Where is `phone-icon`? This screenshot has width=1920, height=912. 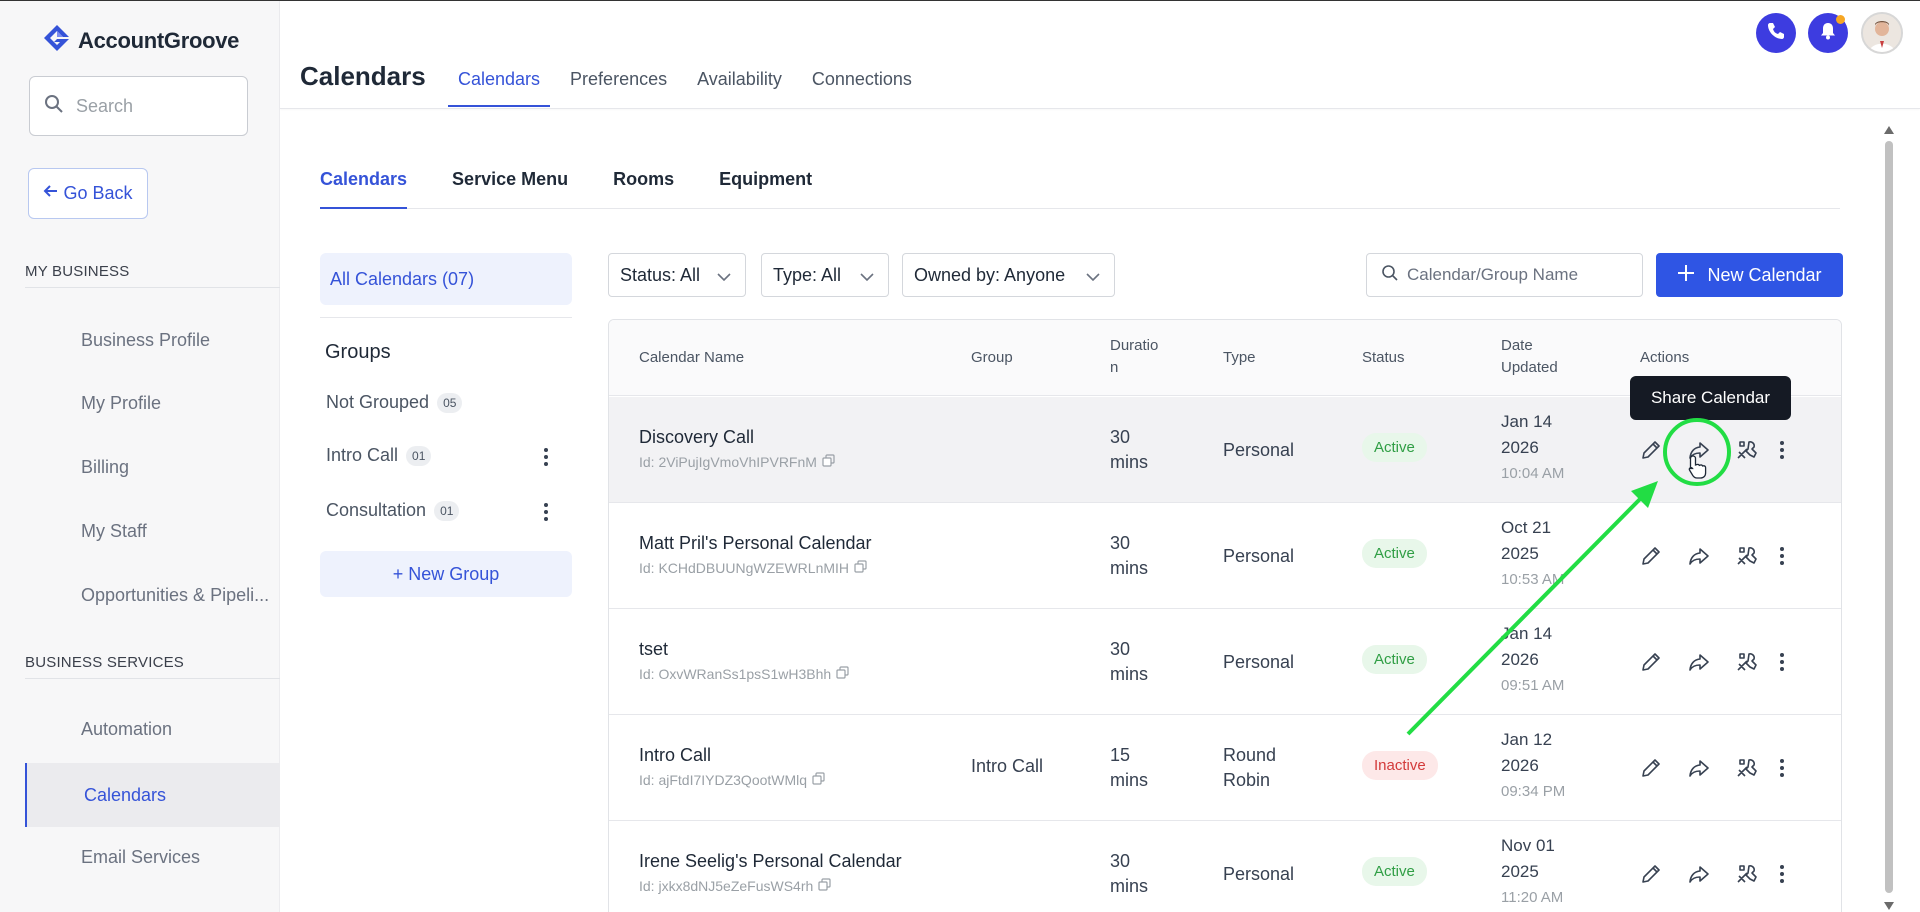 phone-icon is located at coordinates (1776, 33).